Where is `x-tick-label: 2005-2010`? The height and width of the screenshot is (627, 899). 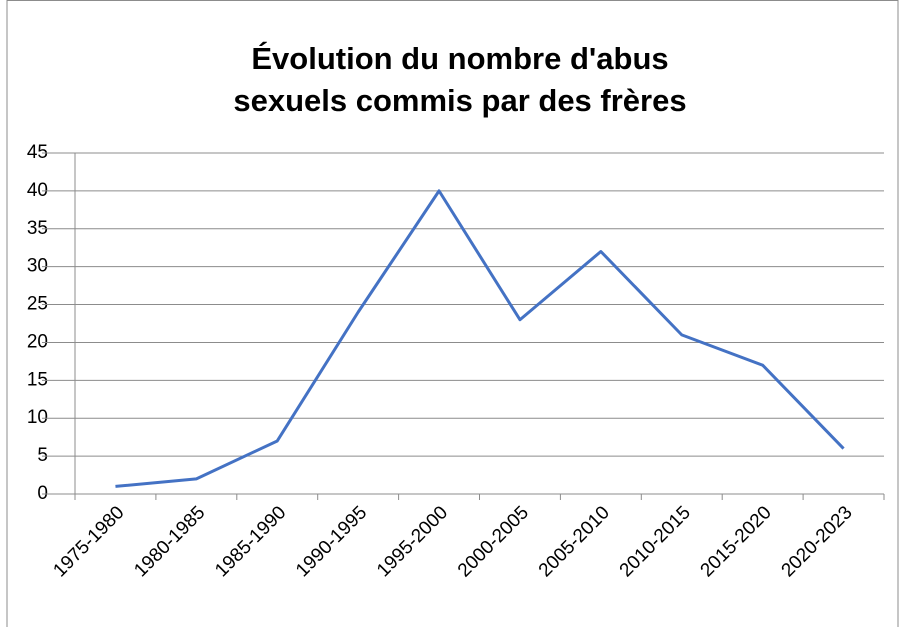 x-tick-label: 2005-2010 is located at coordinates (574, 541).